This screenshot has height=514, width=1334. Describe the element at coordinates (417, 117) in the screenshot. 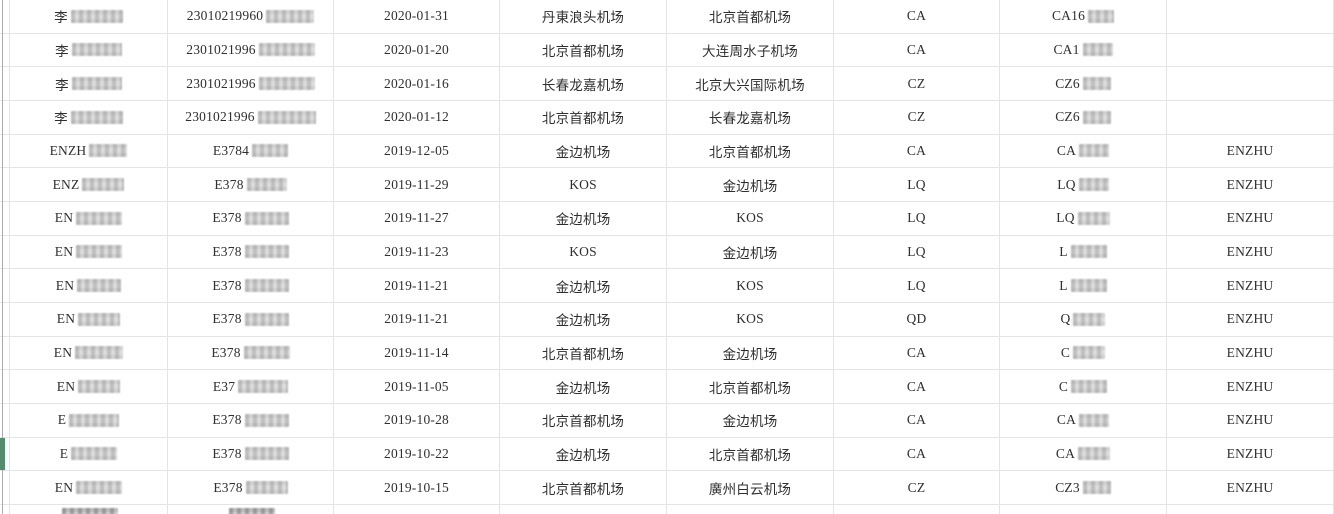

I see `cell-flight-date: 2020-01-12` at that location.